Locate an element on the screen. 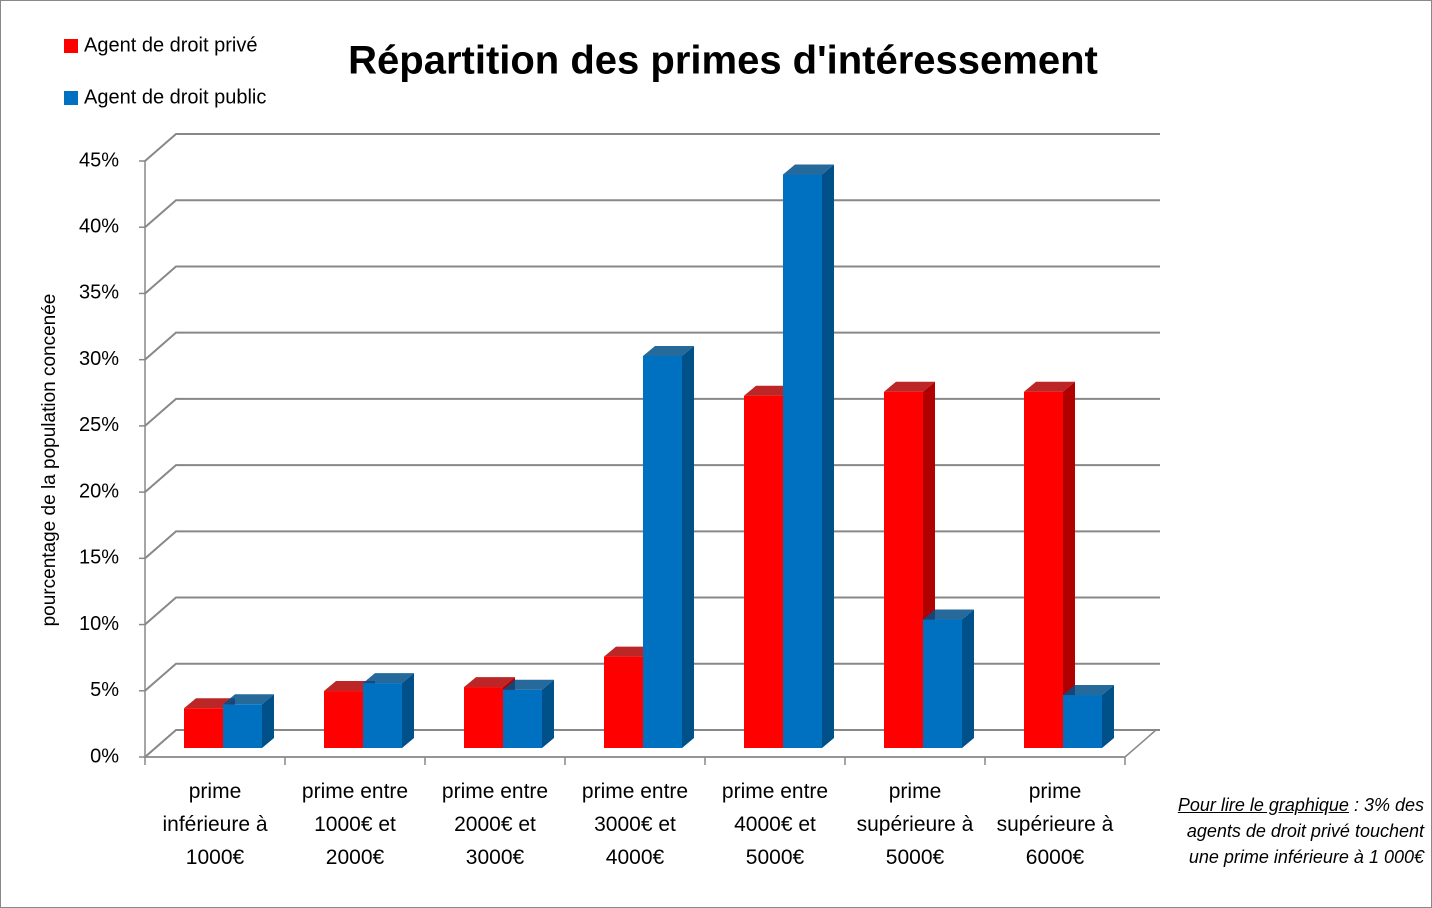 This screenshot has height=908, width=1432. y-tick-label: 0% is located at coordinates (104, 756).